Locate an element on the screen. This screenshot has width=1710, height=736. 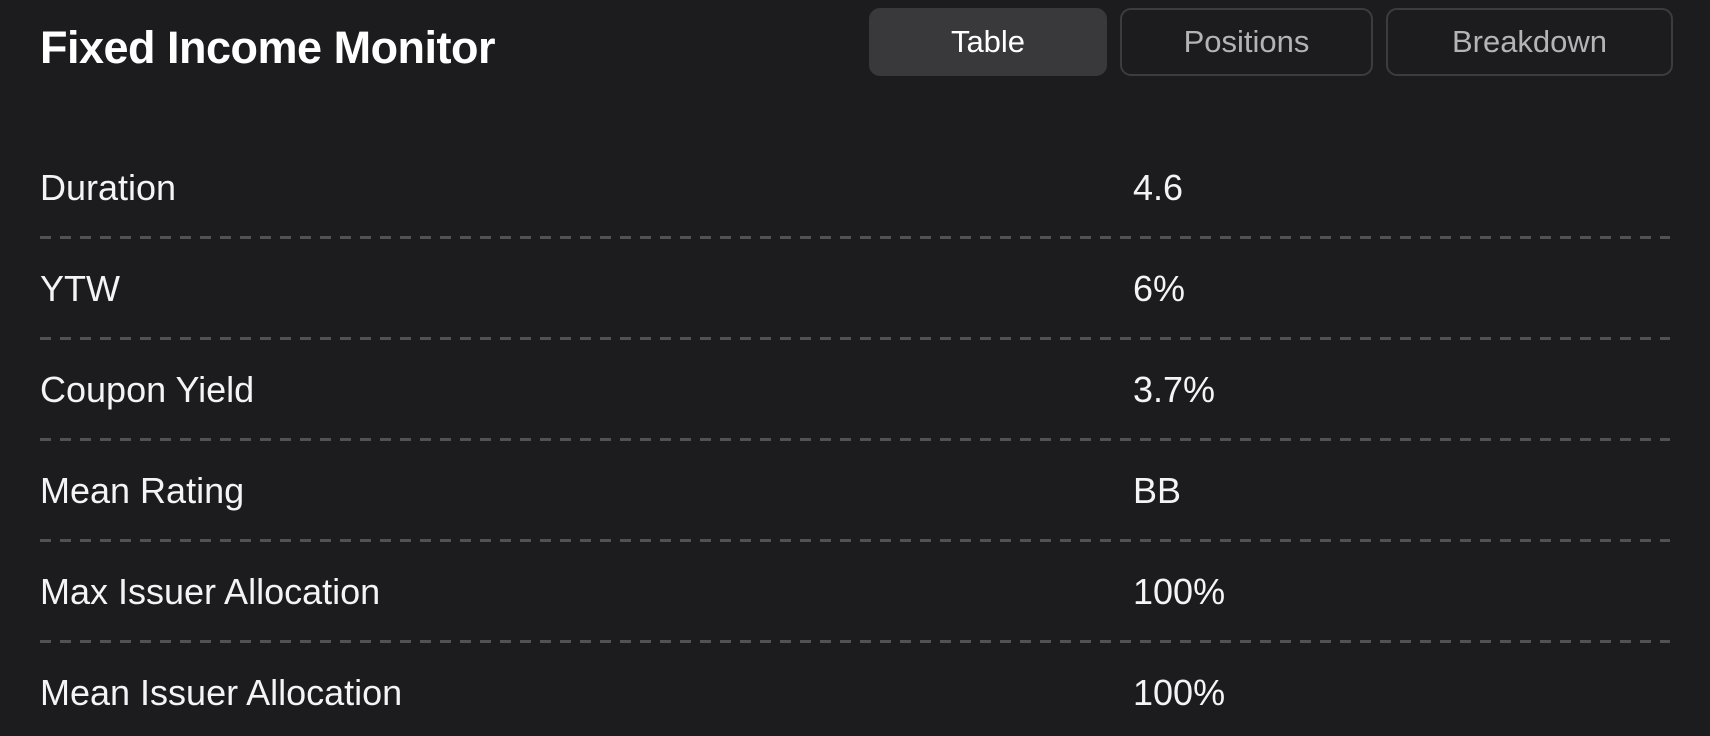
metric-value: 3.7% is located at coordinates (1174, 389).